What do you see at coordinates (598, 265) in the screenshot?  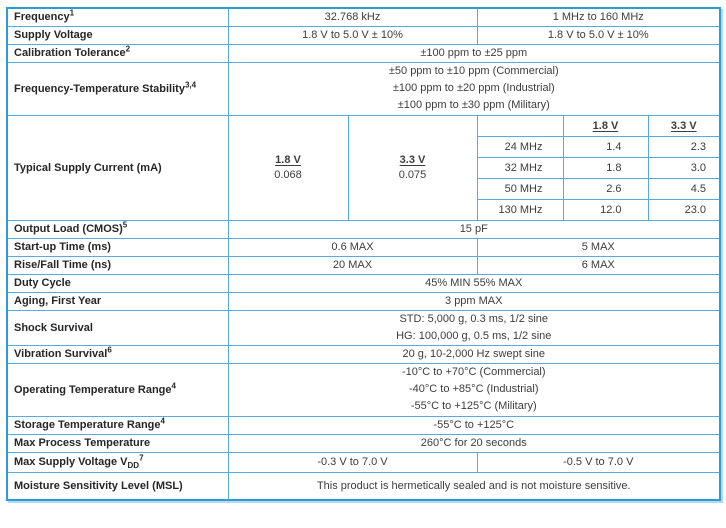 I see `rise-fall-mhz-value: 6 MAX` at bounding box center [598, 265].